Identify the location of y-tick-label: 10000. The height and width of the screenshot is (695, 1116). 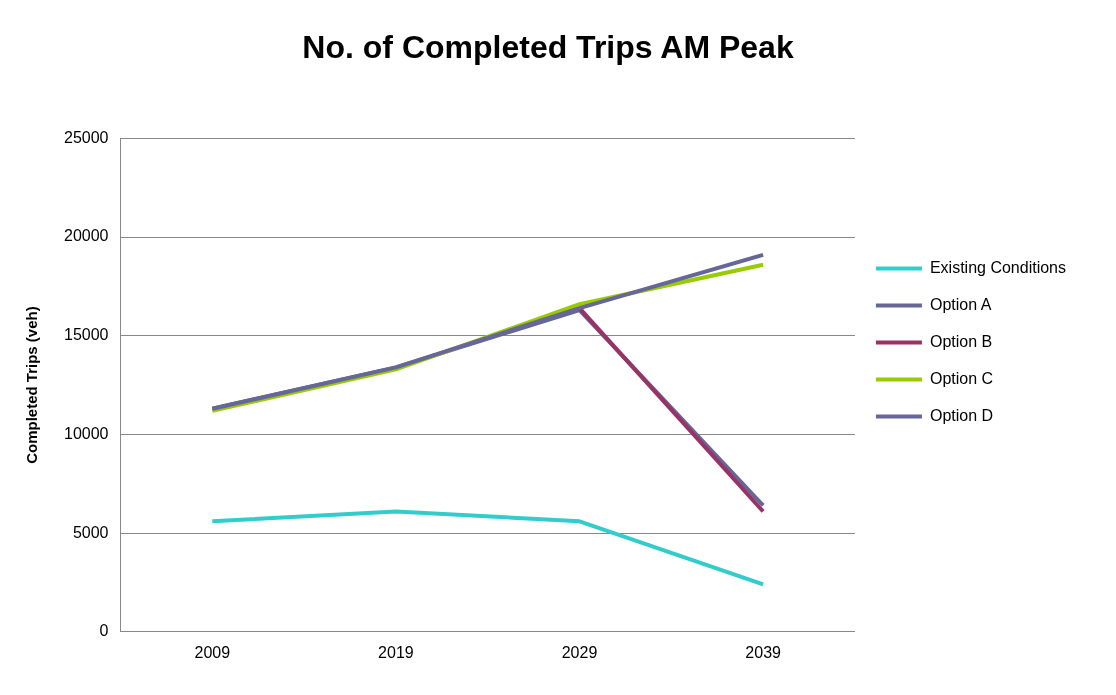
(86, 433).